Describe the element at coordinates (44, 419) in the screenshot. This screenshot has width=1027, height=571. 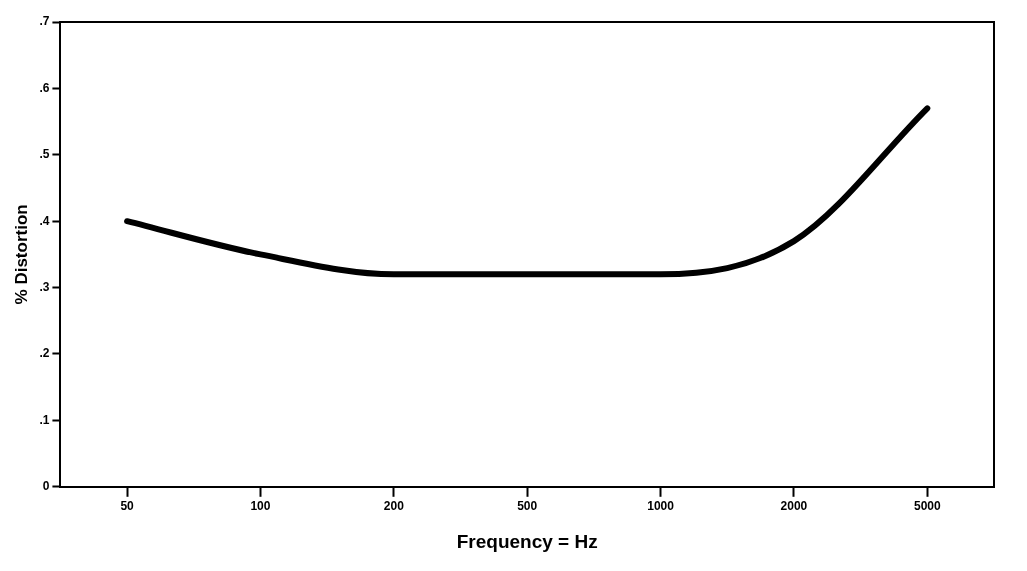
I see `y-tick-label: .1` at that location.